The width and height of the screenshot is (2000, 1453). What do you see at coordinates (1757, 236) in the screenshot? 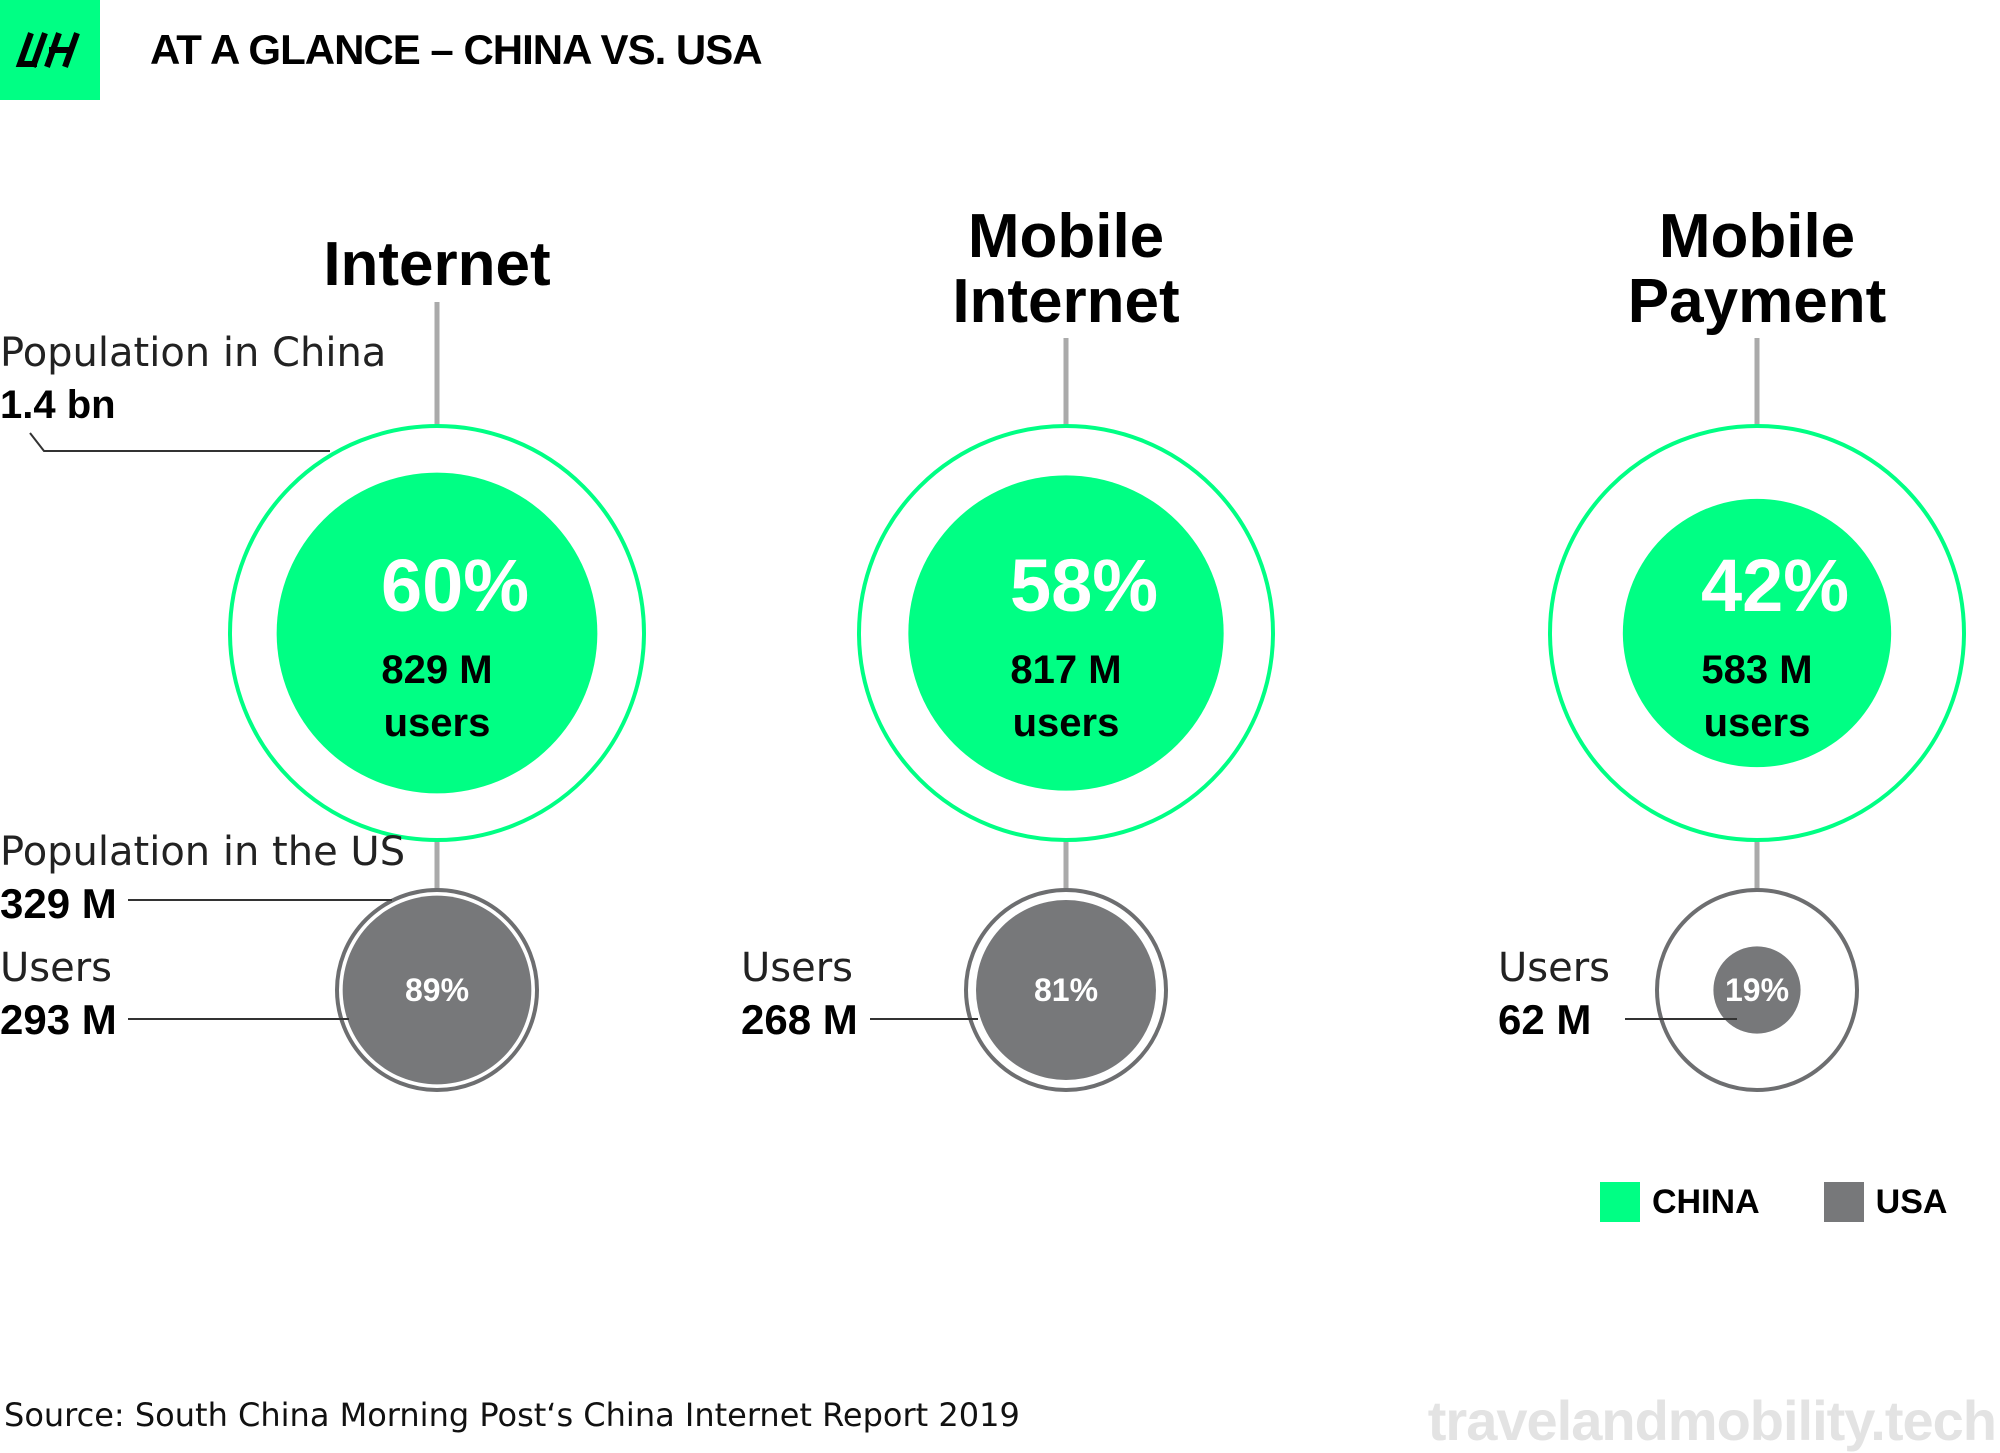
I see `category-title-mobile-payment-line1: Mobile` at bounding box center [1757, 236].